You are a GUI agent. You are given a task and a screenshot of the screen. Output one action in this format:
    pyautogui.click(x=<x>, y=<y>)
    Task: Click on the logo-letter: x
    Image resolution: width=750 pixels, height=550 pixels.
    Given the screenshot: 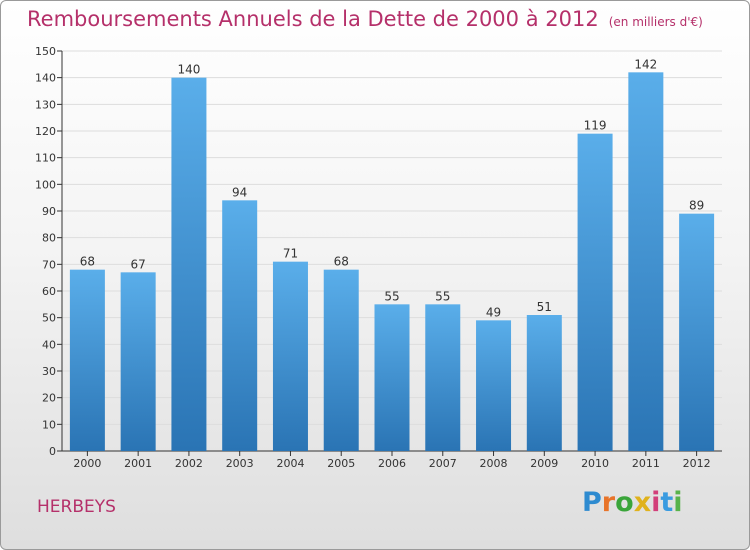 What is the action you would take?
    pyautogui.click(x=642, y=502)
    